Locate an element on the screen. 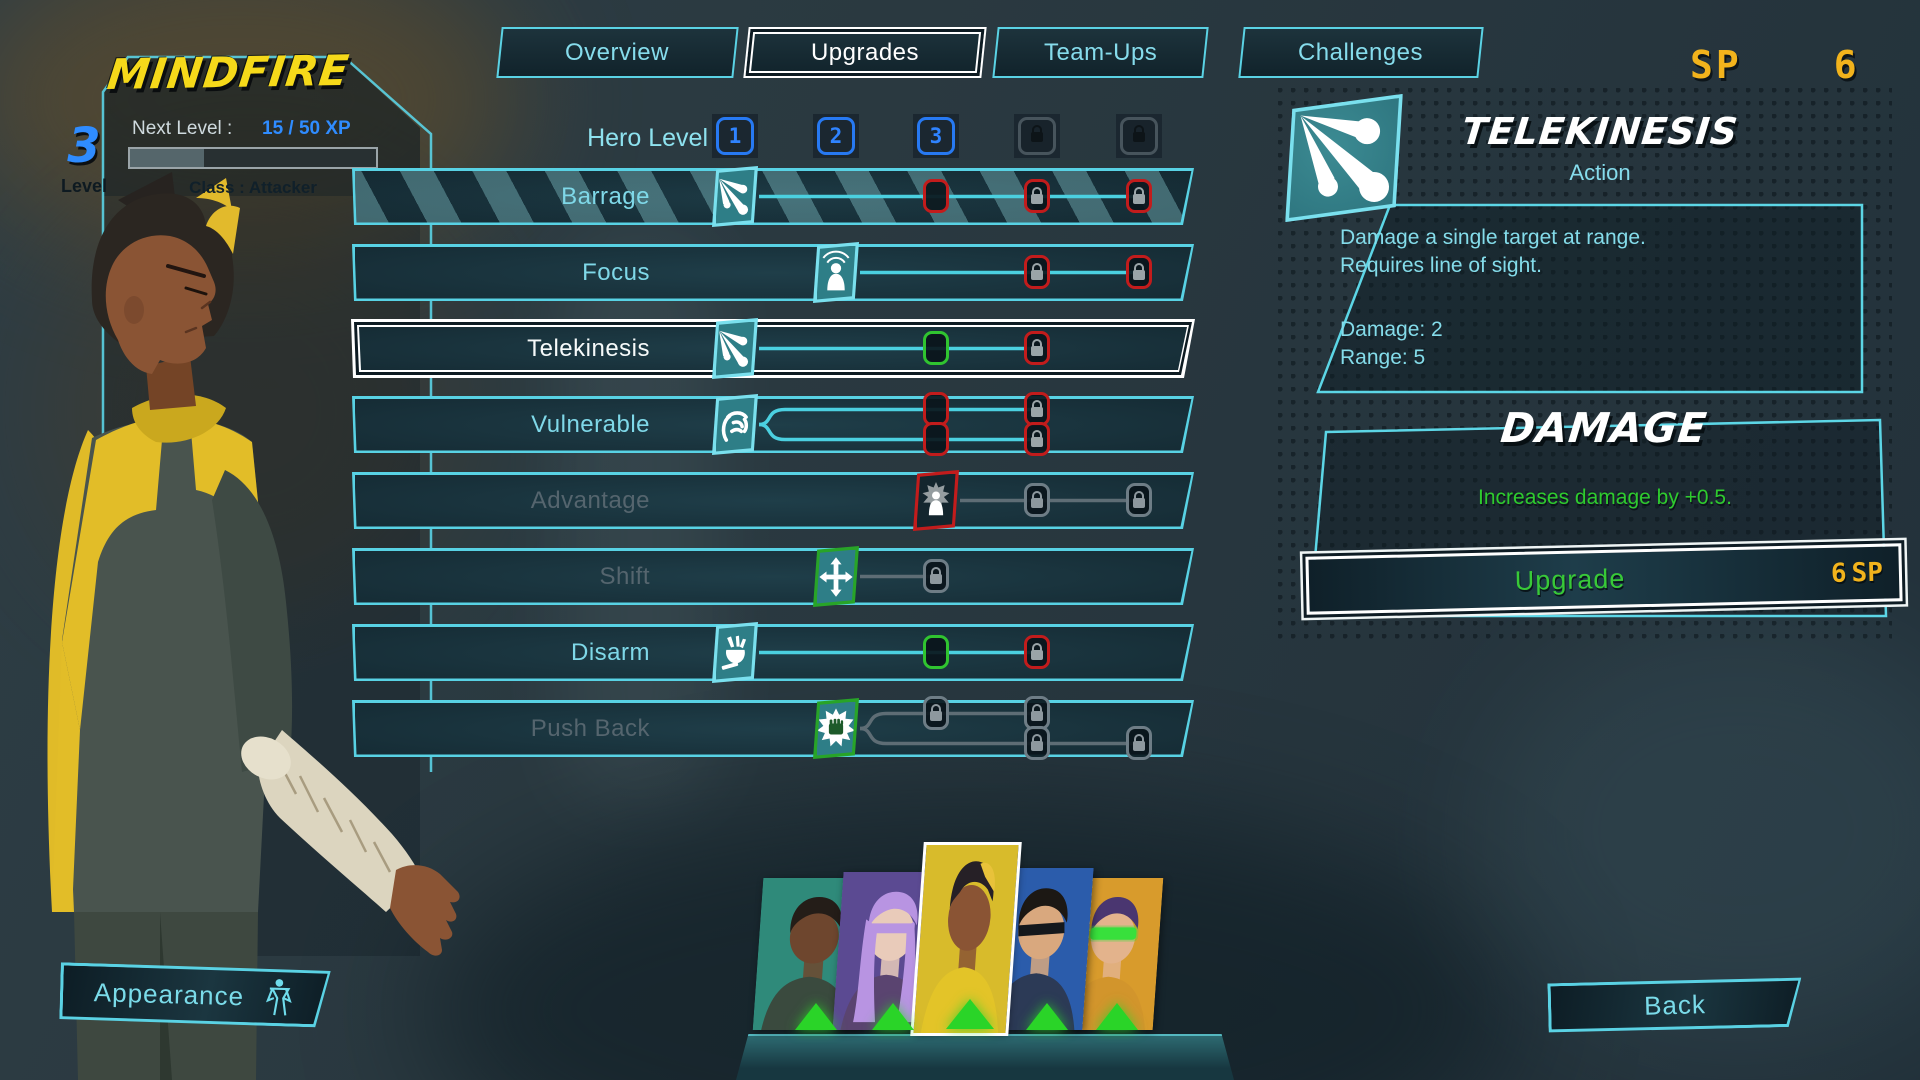 This screenshot has width=1920, height=1080. ability-row-disarm: Disarm is located at coordinates (773, 652).